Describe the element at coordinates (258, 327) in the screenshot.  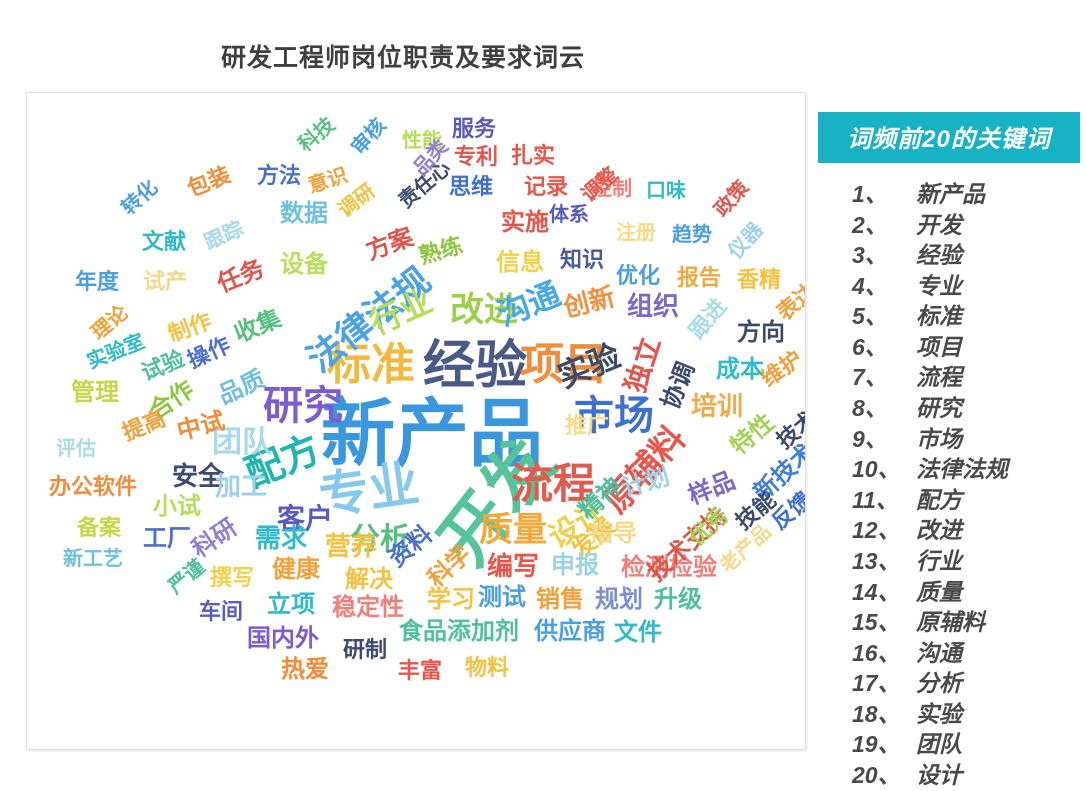
I see `wordcloud-word: 收集` at that location.